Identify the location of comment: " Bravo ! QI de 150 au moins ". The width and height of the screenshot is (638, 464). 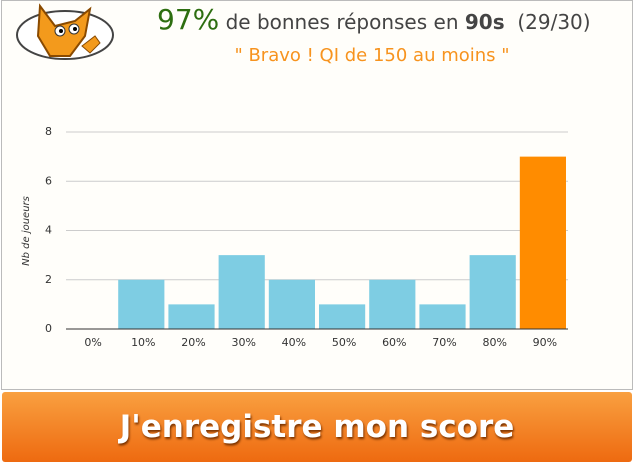
(372, 55).